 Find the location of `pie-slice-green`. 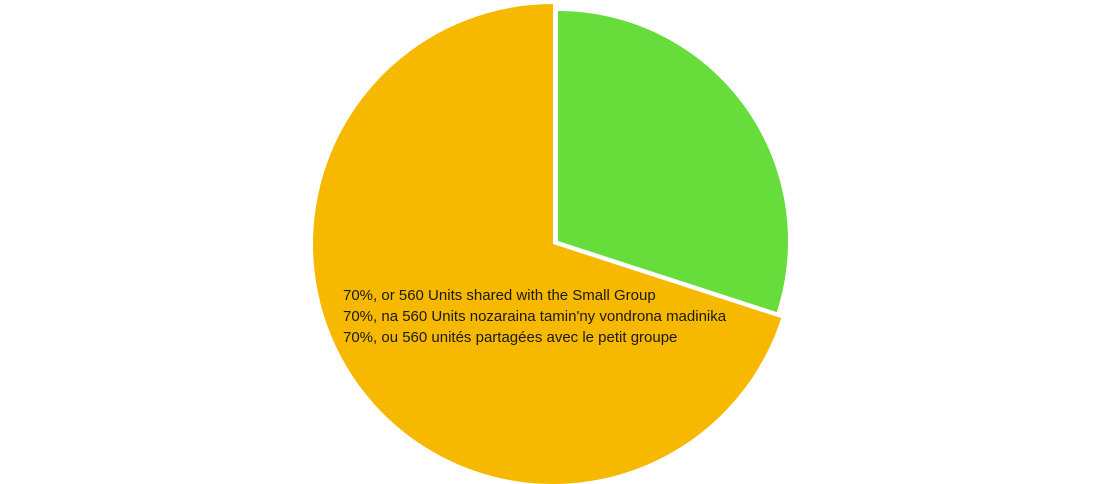

pie-slice-green is located at coordinates (673, 162).